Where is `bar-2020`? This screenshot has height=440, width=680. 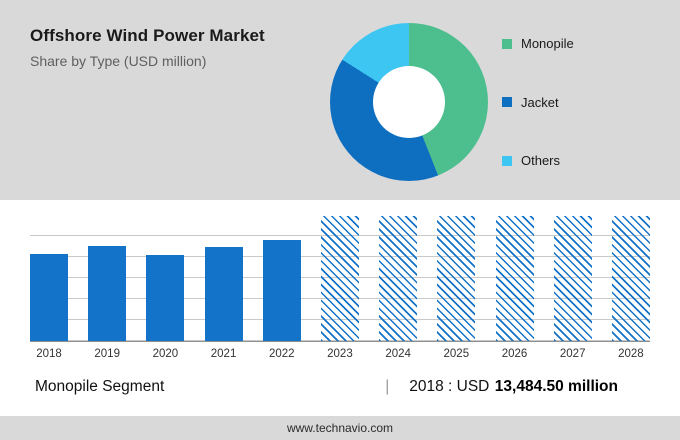
bar-2020 is located at coordinates (165, 297).